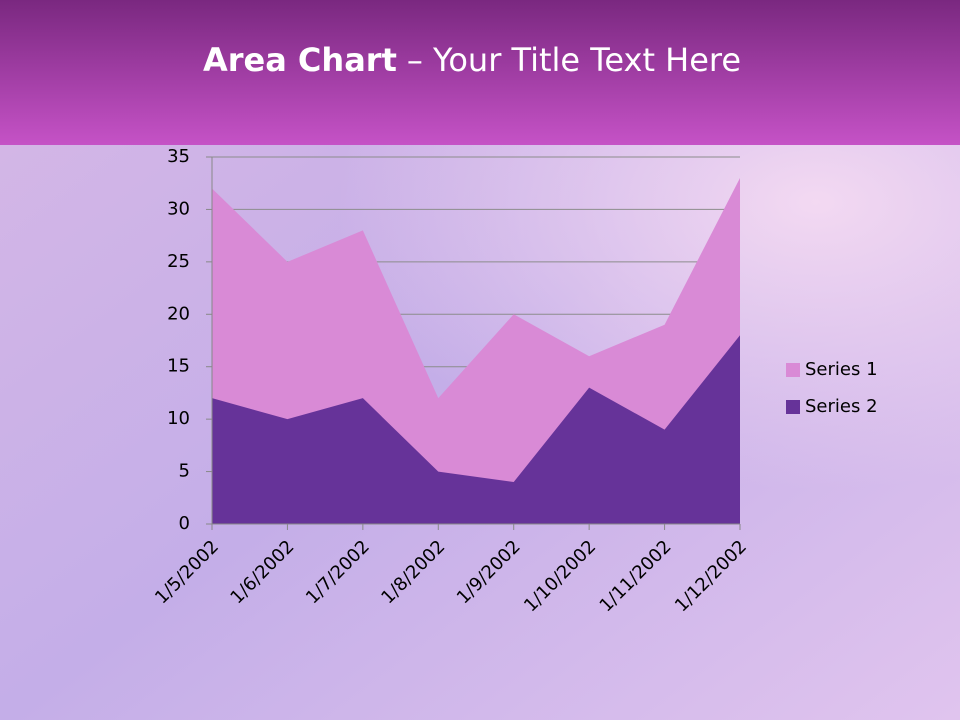 The image size is (960, 720). I want to click on slide-title: Area Chart – Your Title Text Here, so click(472, 60).